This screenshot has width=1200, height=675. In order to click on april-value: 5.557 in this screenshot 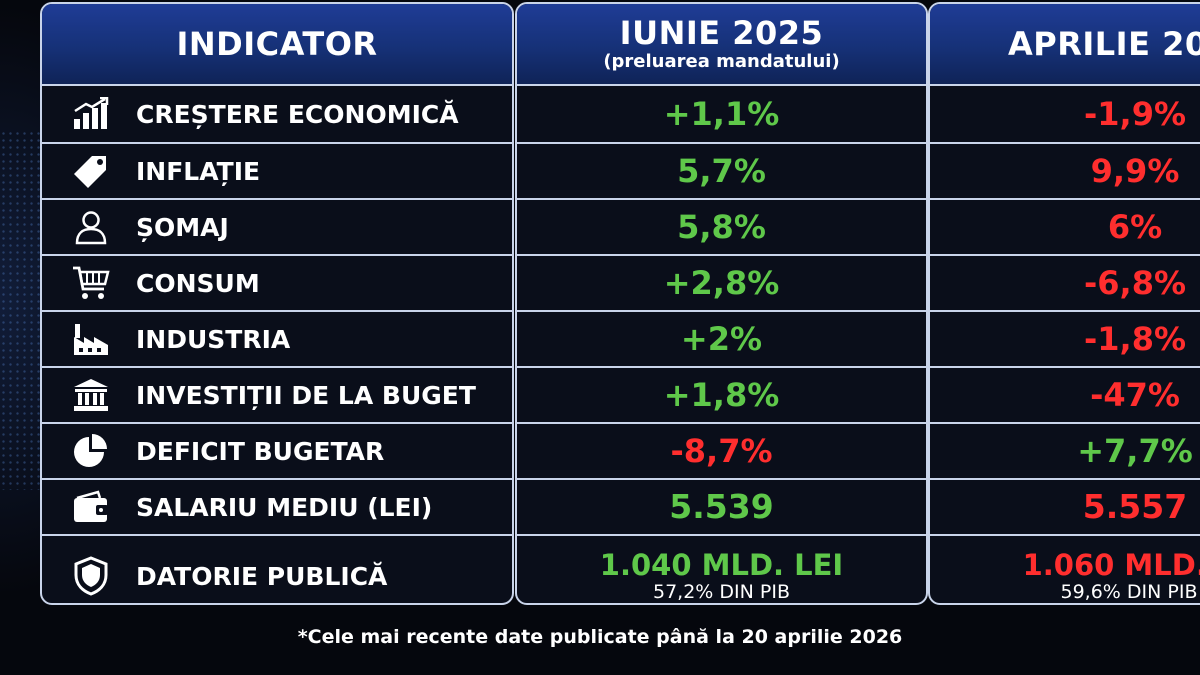, I will do `click(1135, 506)`.